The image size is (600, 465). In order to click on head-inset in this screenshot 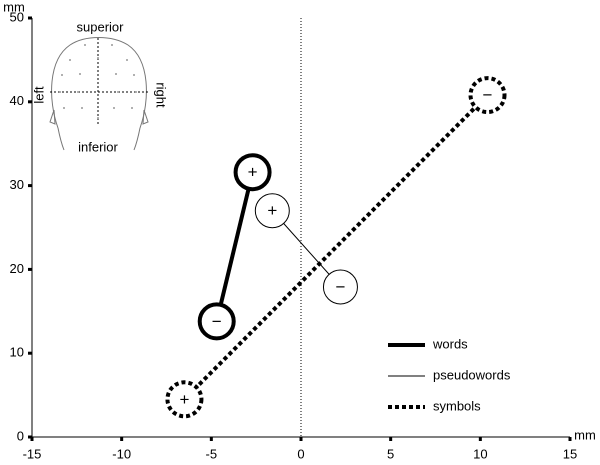, I will do `click(99, 94)`.